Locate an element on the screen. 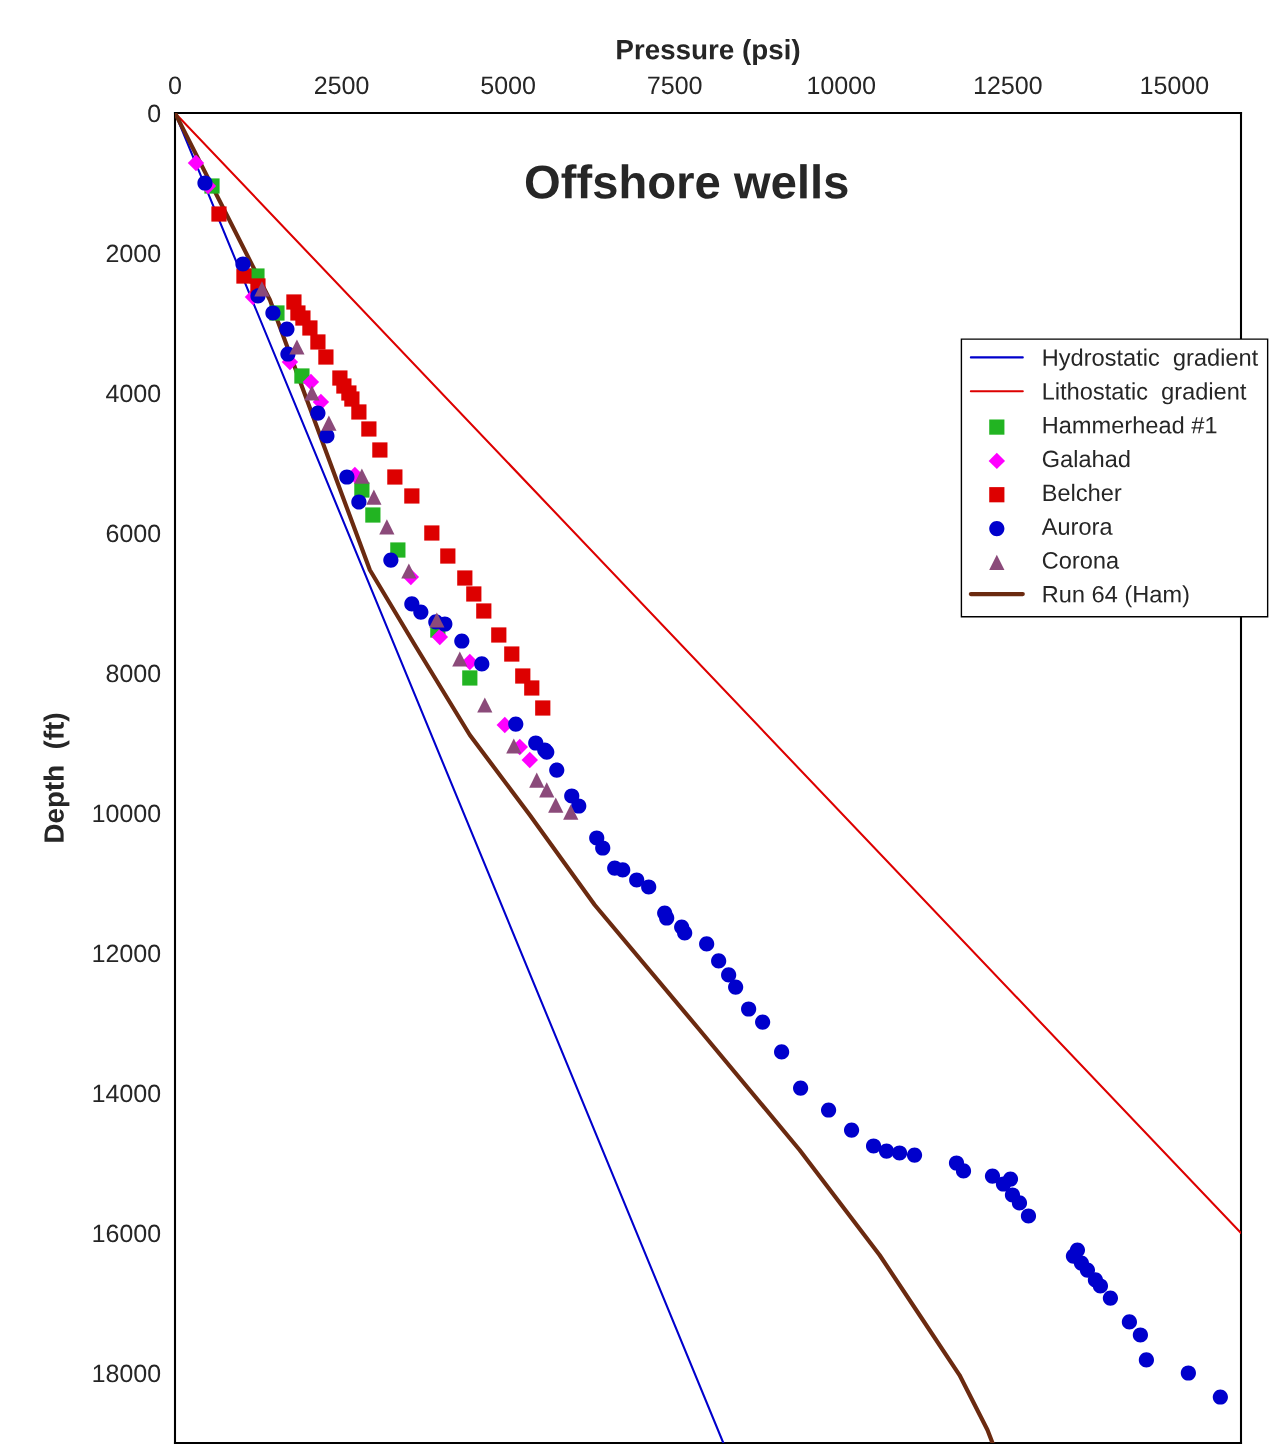  x-tick-label: 2500 is located at coordinates (342, 85).